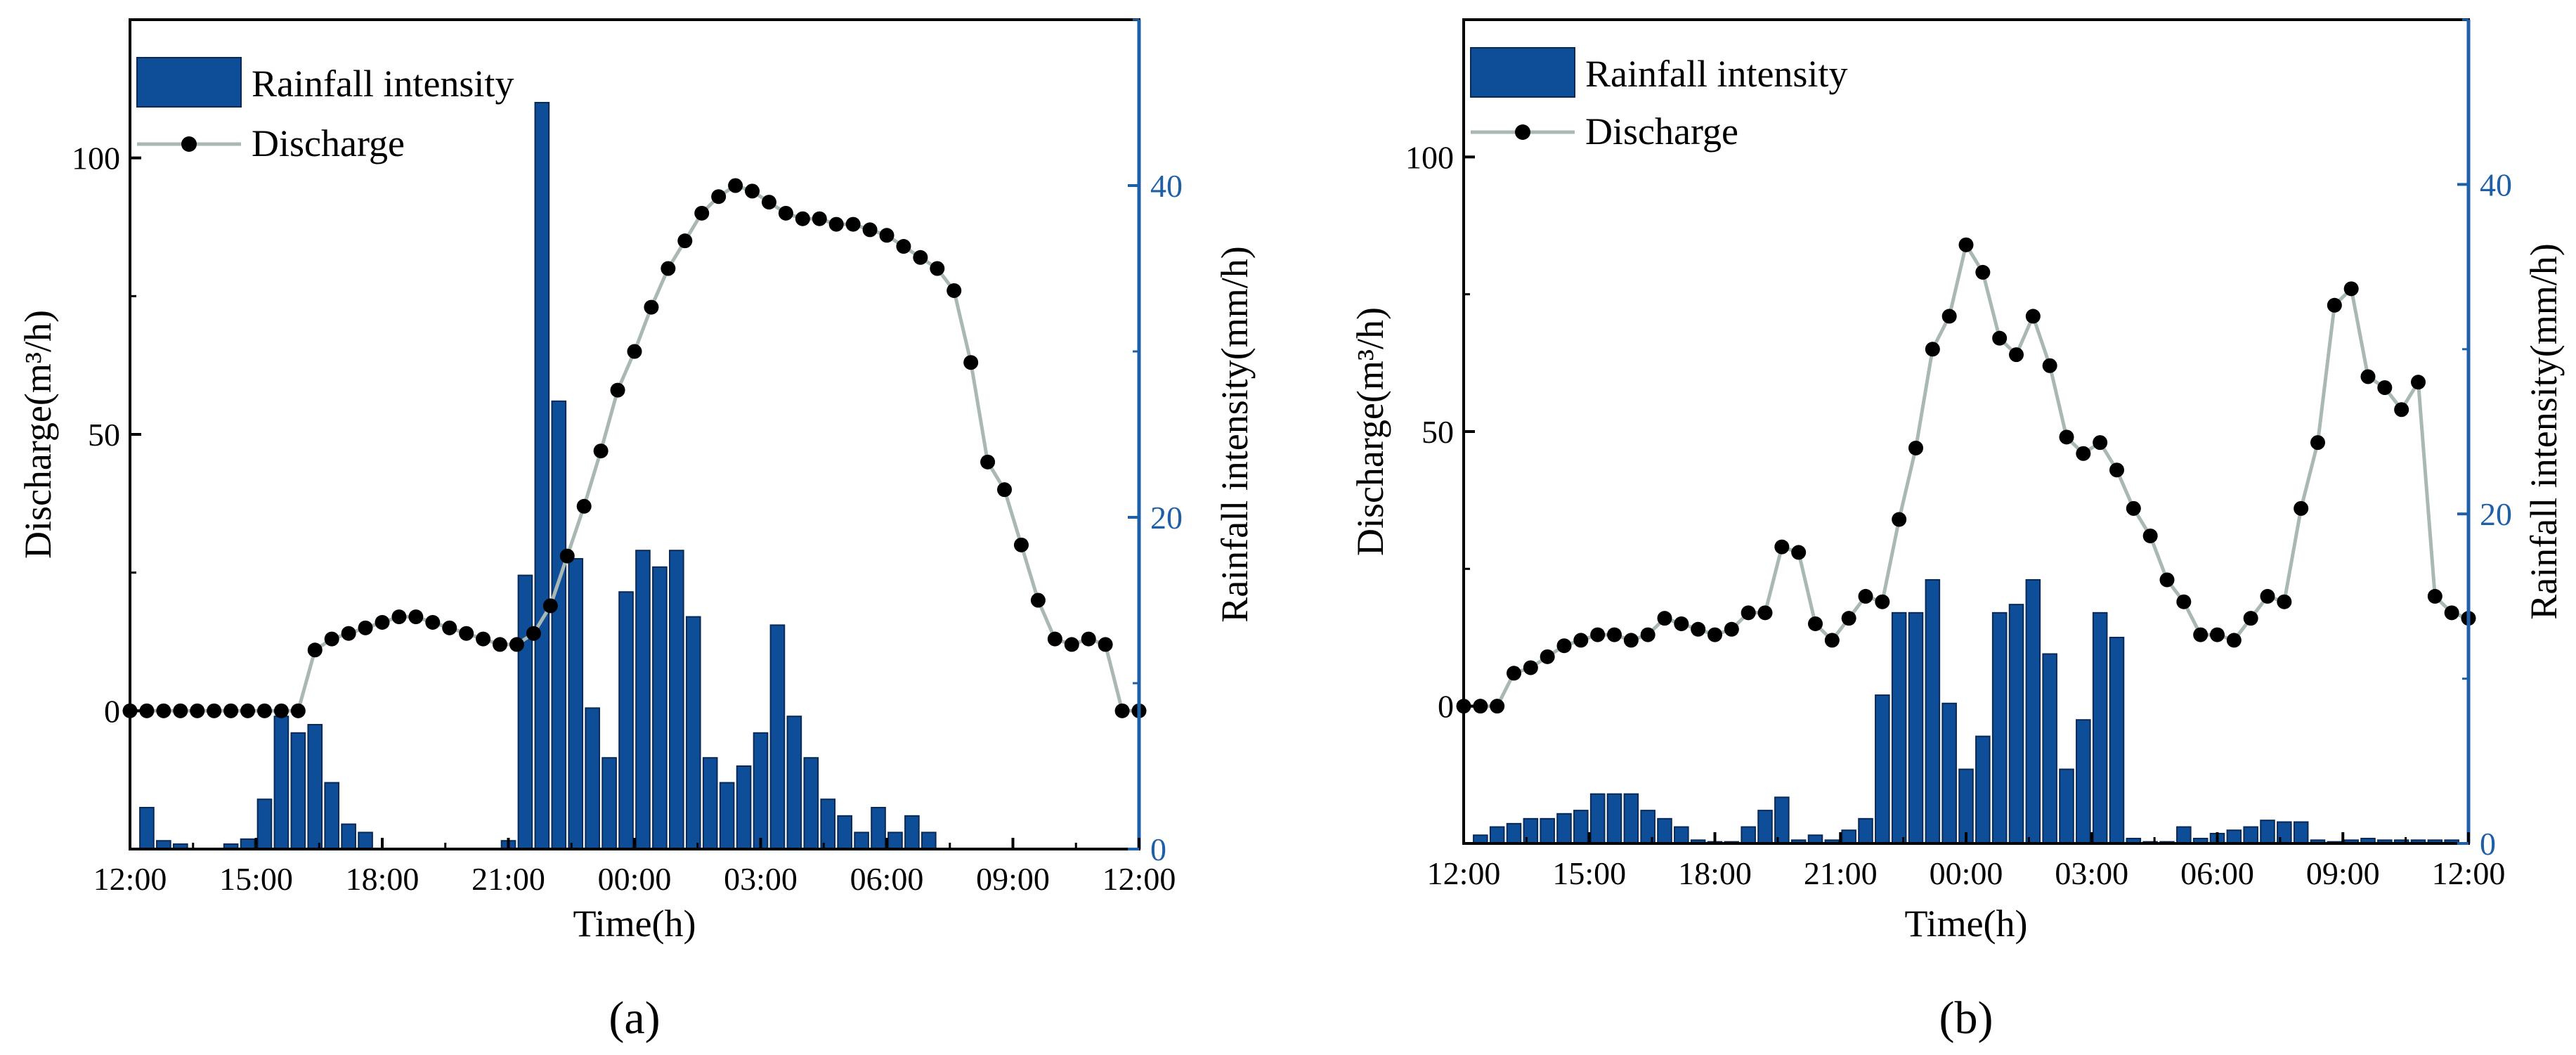  Describe the element at coordinates (1013, 879) in the screenshot. I see `panel-a-x-tick-label: 09:00` at that location.